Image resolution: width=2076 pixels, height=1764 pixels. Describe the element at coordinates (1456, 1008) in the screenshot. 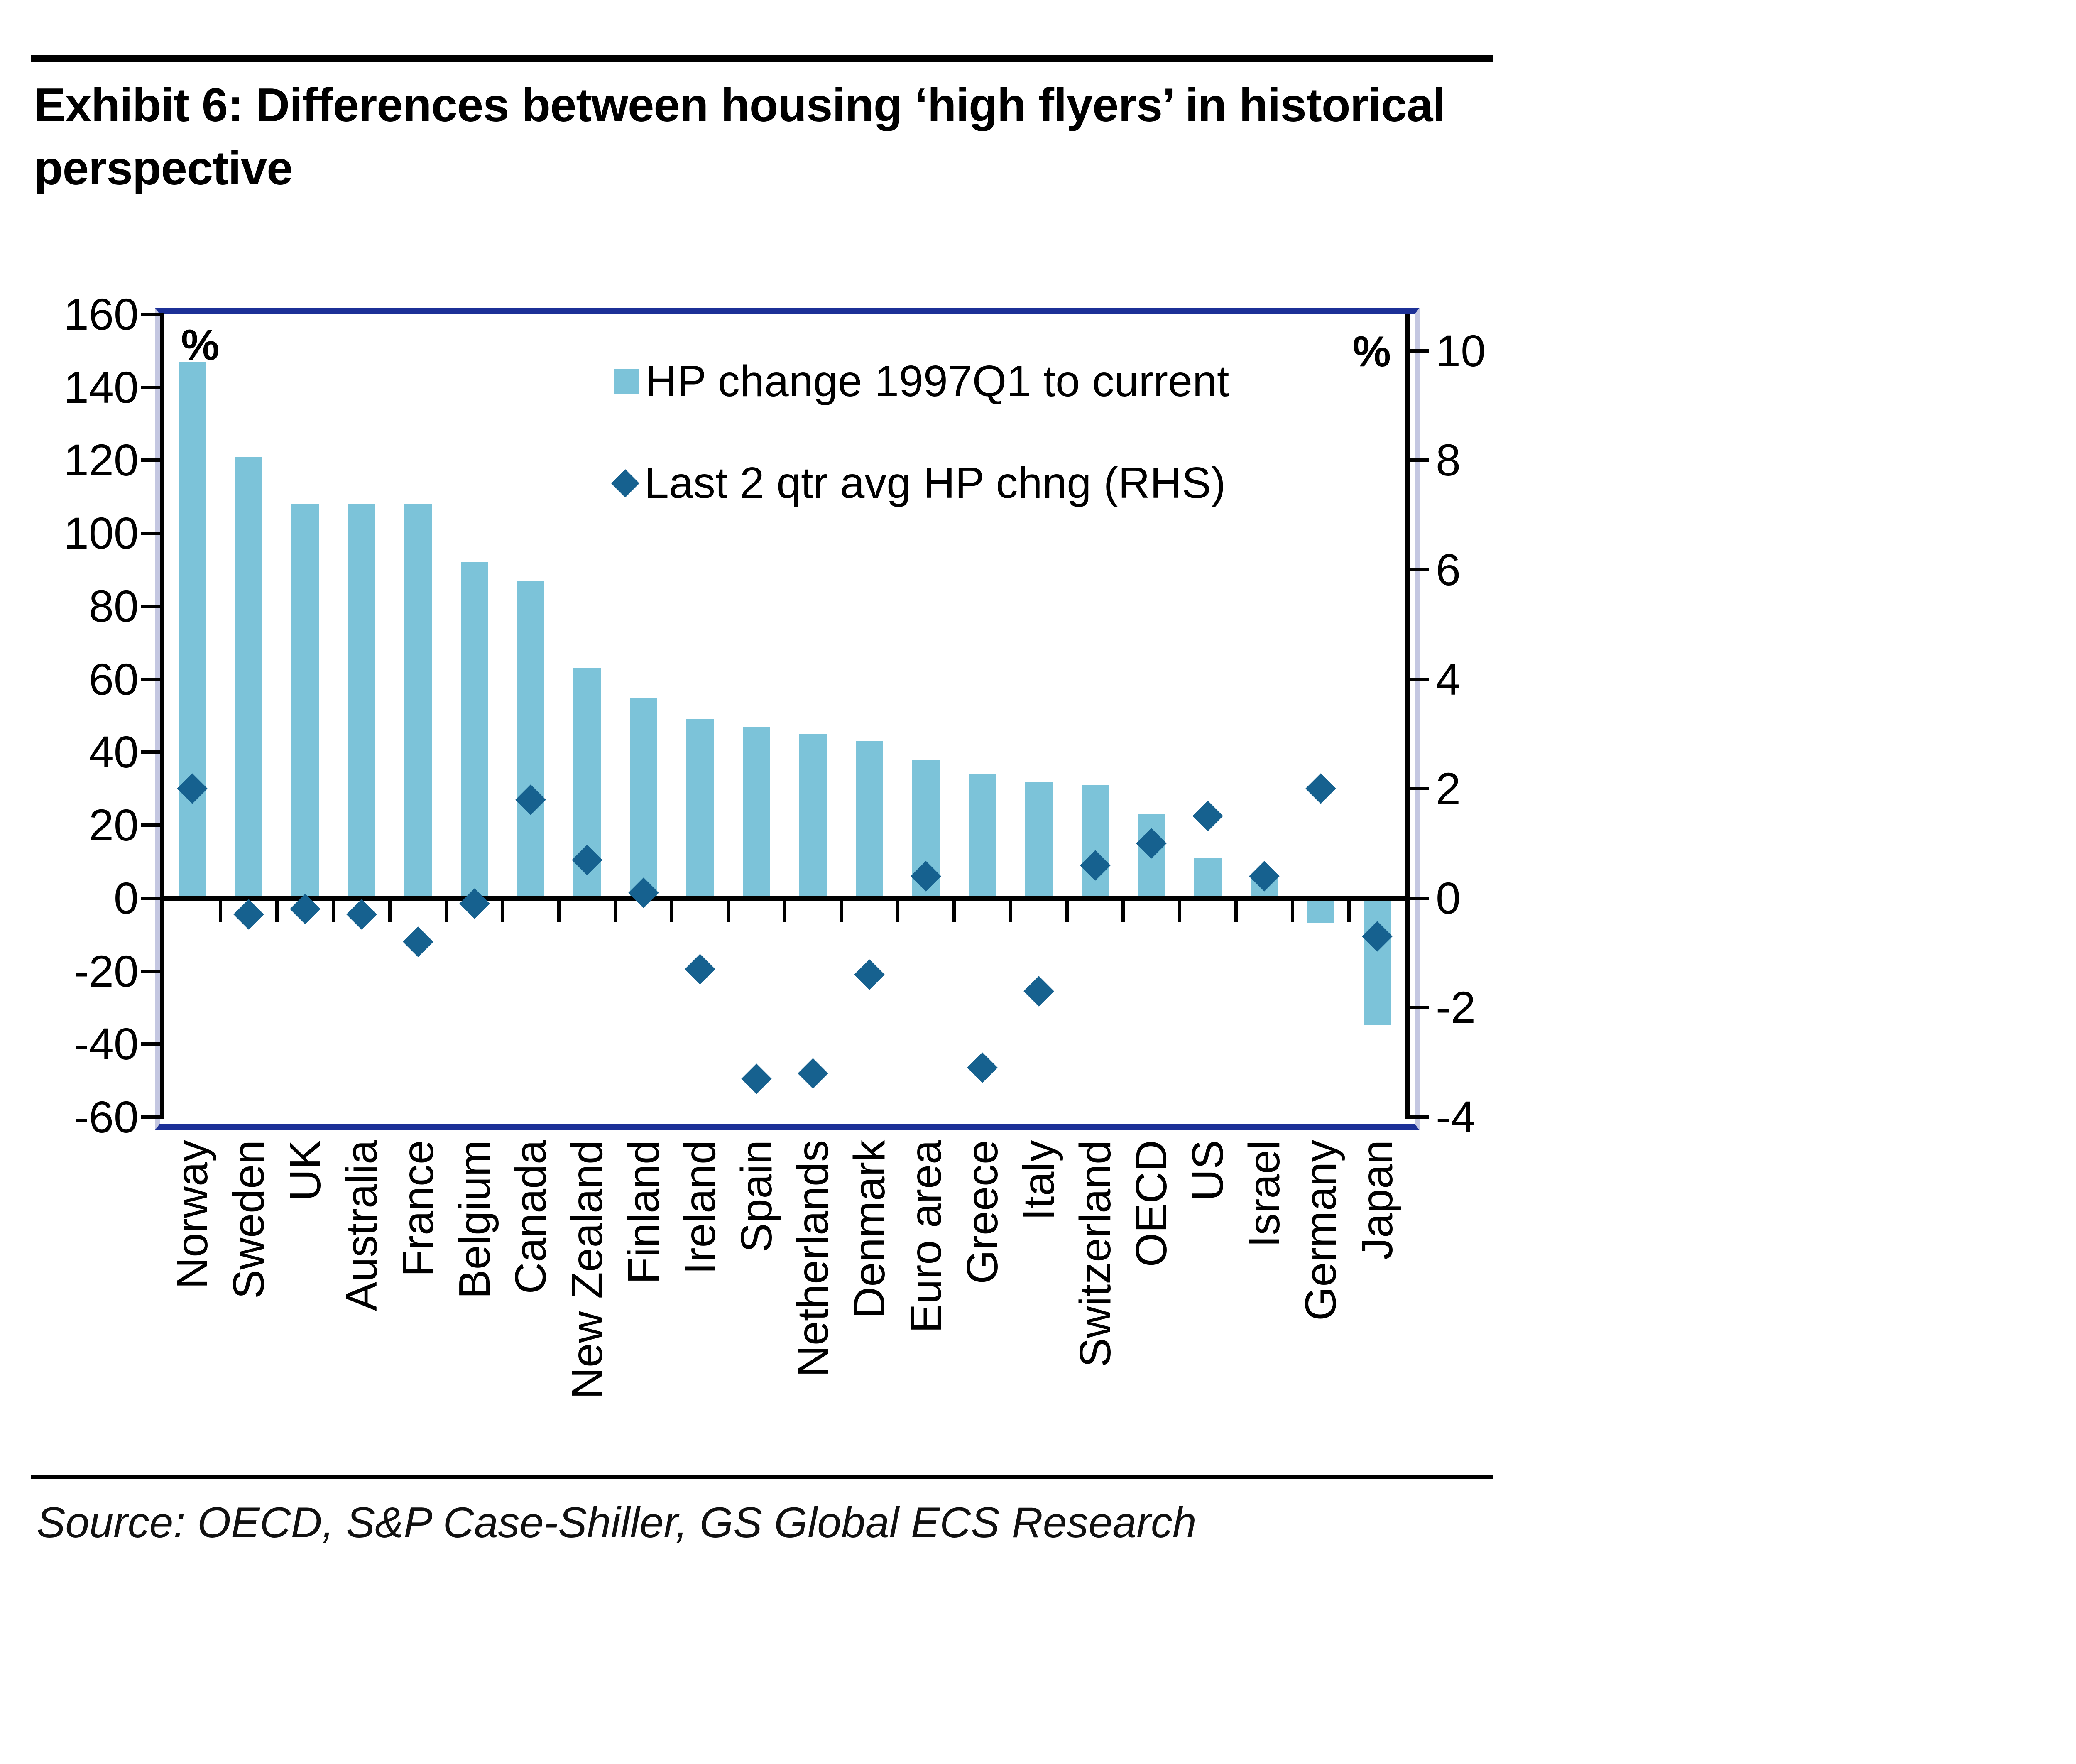

I see `right-axis-tick-label: -2` at that location.